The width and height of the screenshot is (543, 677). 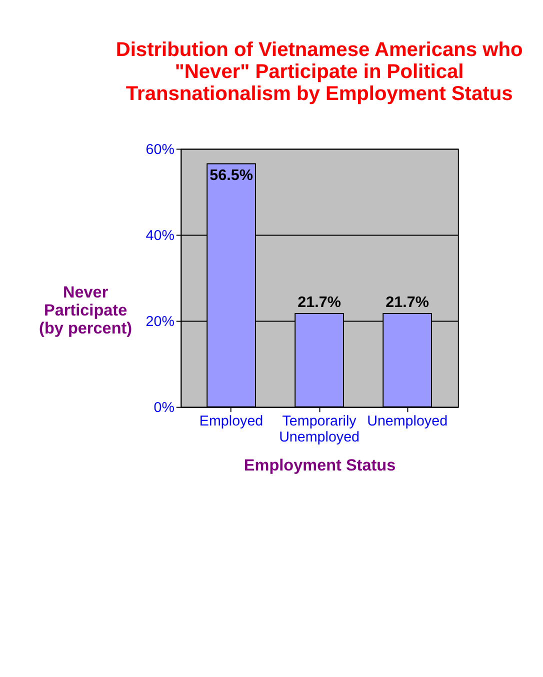 What do you see at coordinates (160, 236) in the screenshot?
I see `y-tick-label: 40%` at bounding box center [160, 236].